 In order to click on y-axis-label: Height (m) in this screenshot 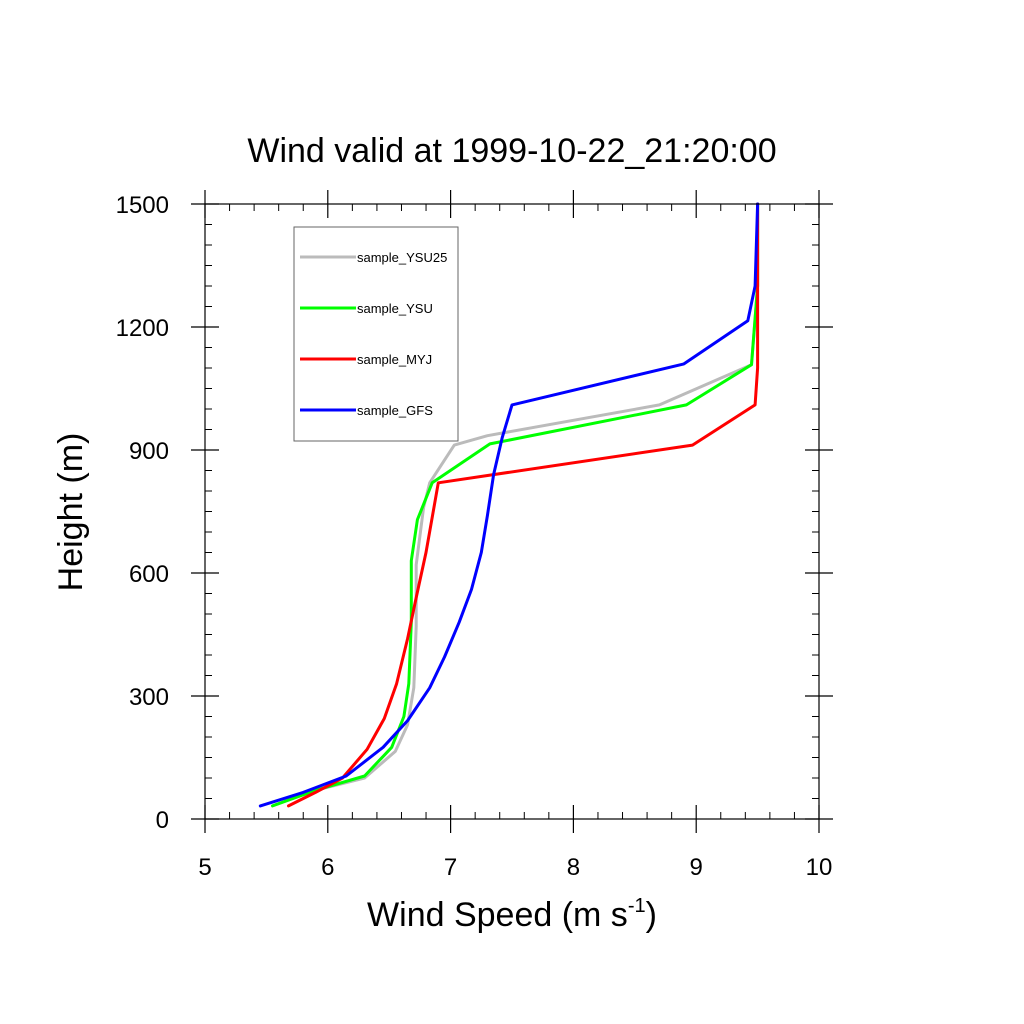, I will do `click(71, 512)`.